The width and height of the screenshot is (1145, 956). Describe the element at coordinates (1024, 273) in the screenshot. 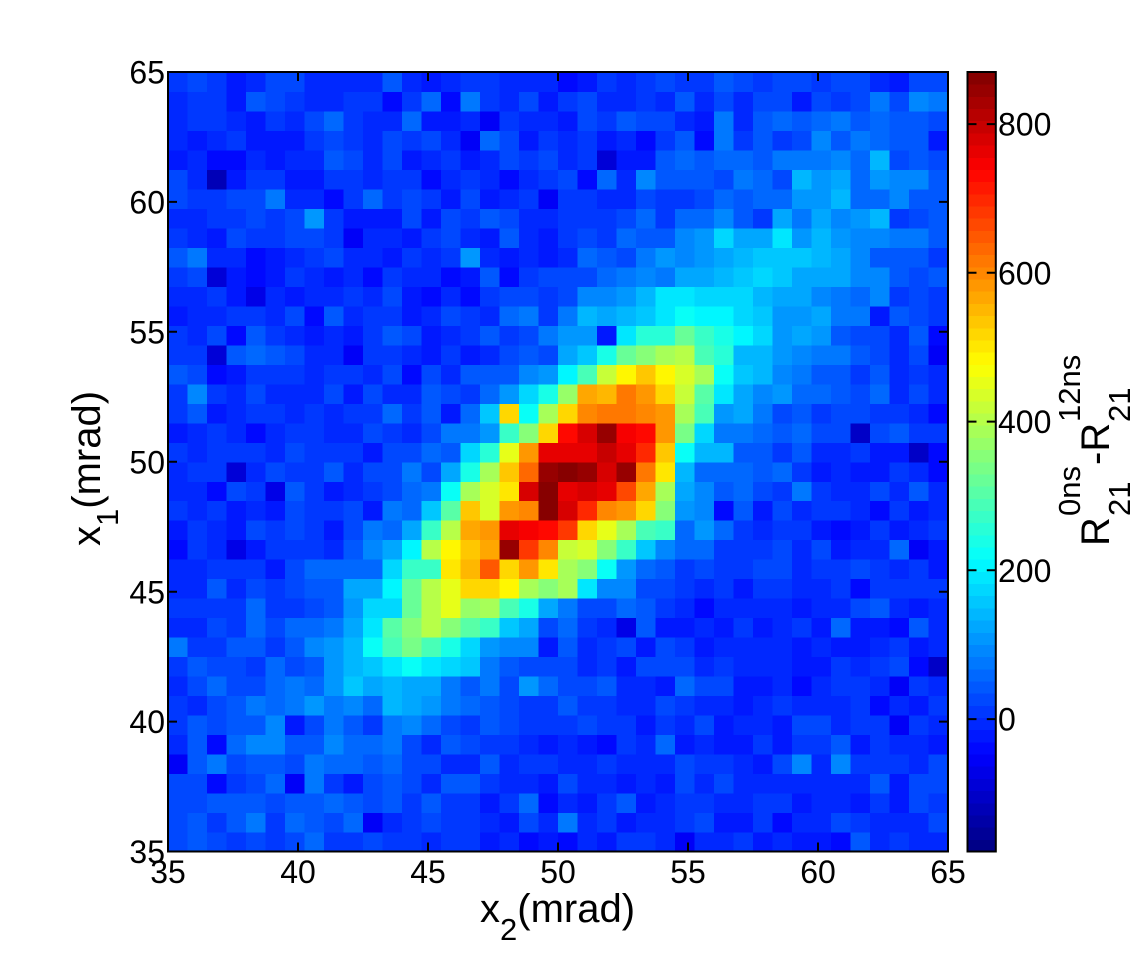

I see `svg-text: 600` at that location.